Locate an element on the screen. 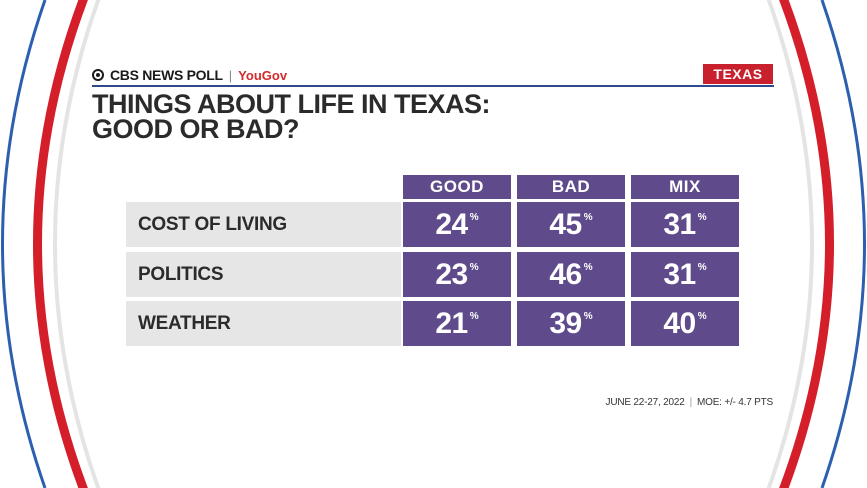 The width and height of the screenshot is (867, 488). footer-dates: JUNE 22-27, 2022 is located at coordinates (645, 402).